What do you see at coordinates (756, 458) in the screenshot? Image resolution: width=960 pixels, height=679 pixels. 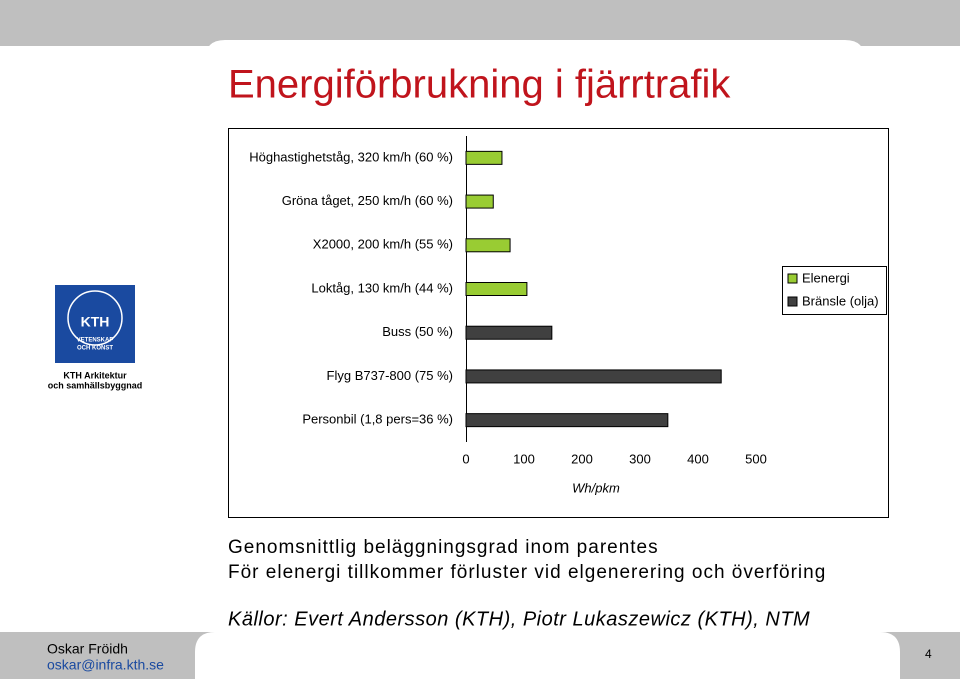 I see `x-tick-label: 500` at bounding box center [756, 458].